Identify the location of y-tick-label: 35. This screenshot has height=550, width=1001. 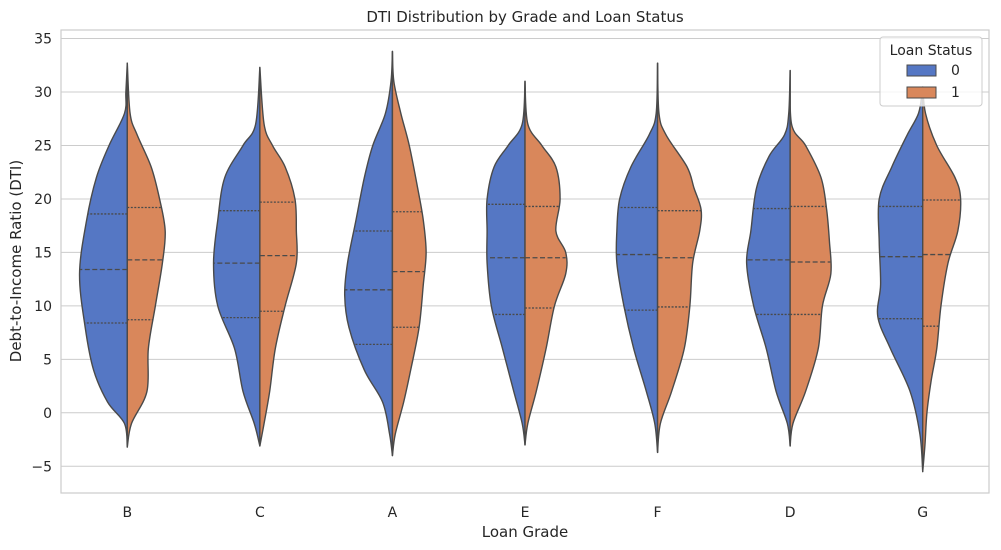
(43, 40).